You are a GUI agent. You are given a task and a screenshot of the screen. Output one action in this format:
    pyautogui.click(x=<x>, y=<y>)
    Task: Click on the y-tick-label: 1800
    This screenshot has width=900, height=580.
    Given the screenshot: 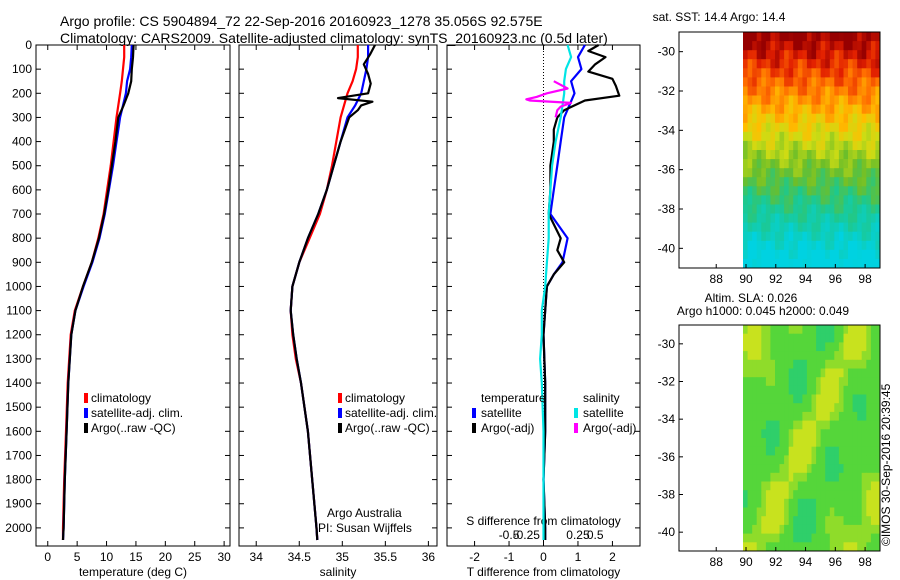 What is the action you would take?
    pyautogui.click(x=18, y=480)
    